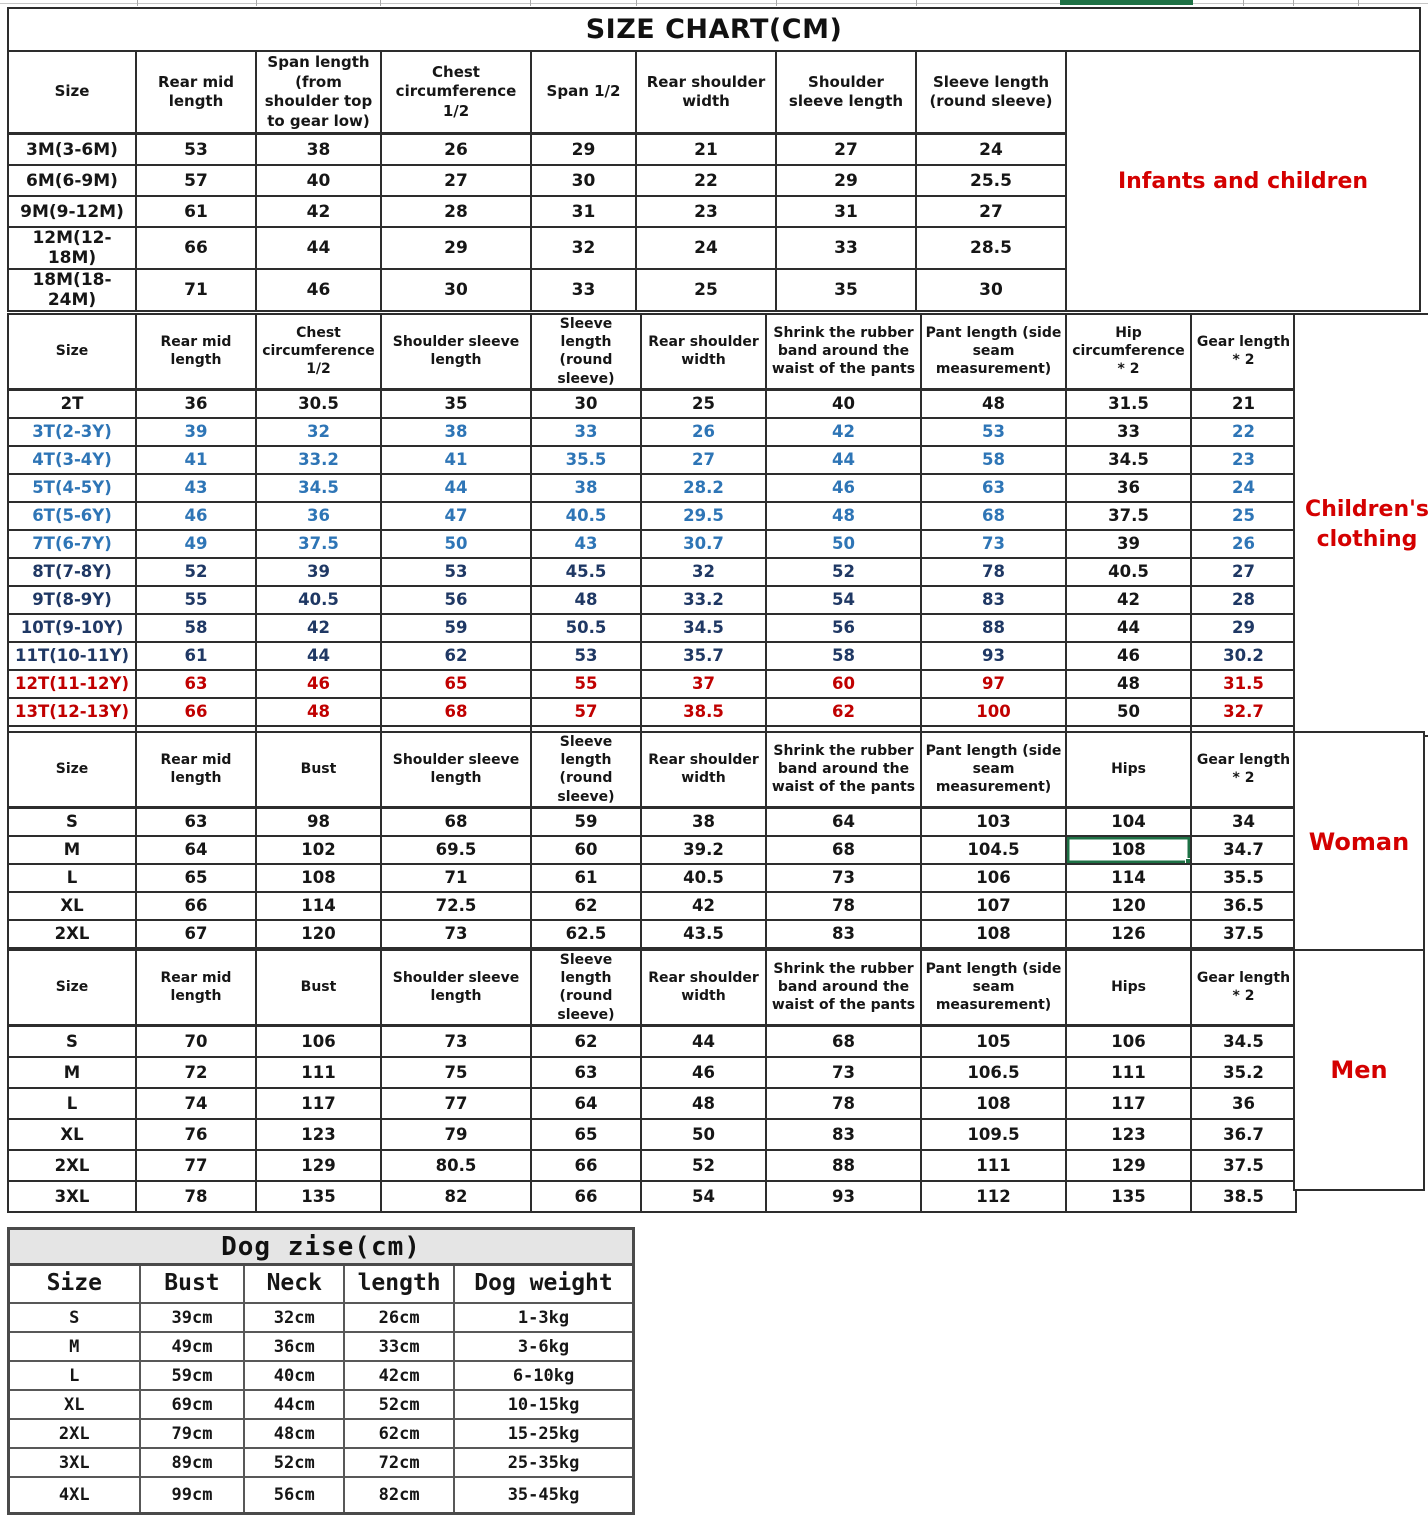 Image resolution: width=1428 pixels, height=1515 pixels. I want to click on value-cell: 30, so click(583, 180).